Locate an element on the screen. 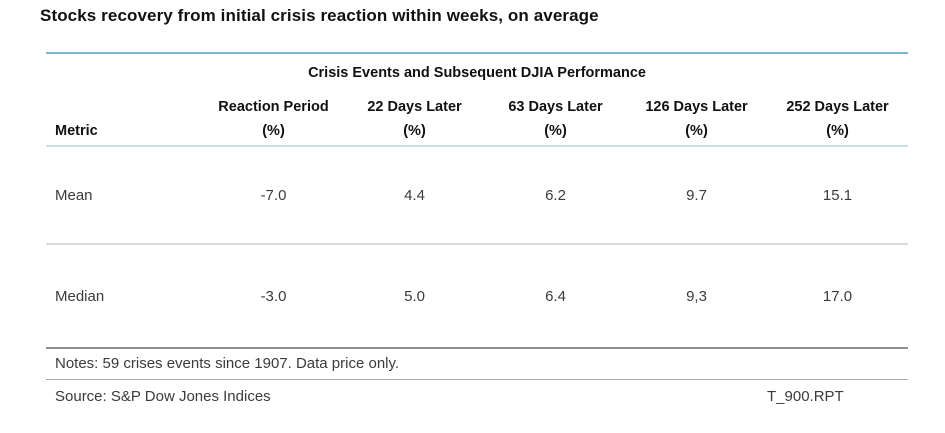 This screenshot has height=433, width=945. value-cell-126d: 9,3 is located at coordinates (696, 296).